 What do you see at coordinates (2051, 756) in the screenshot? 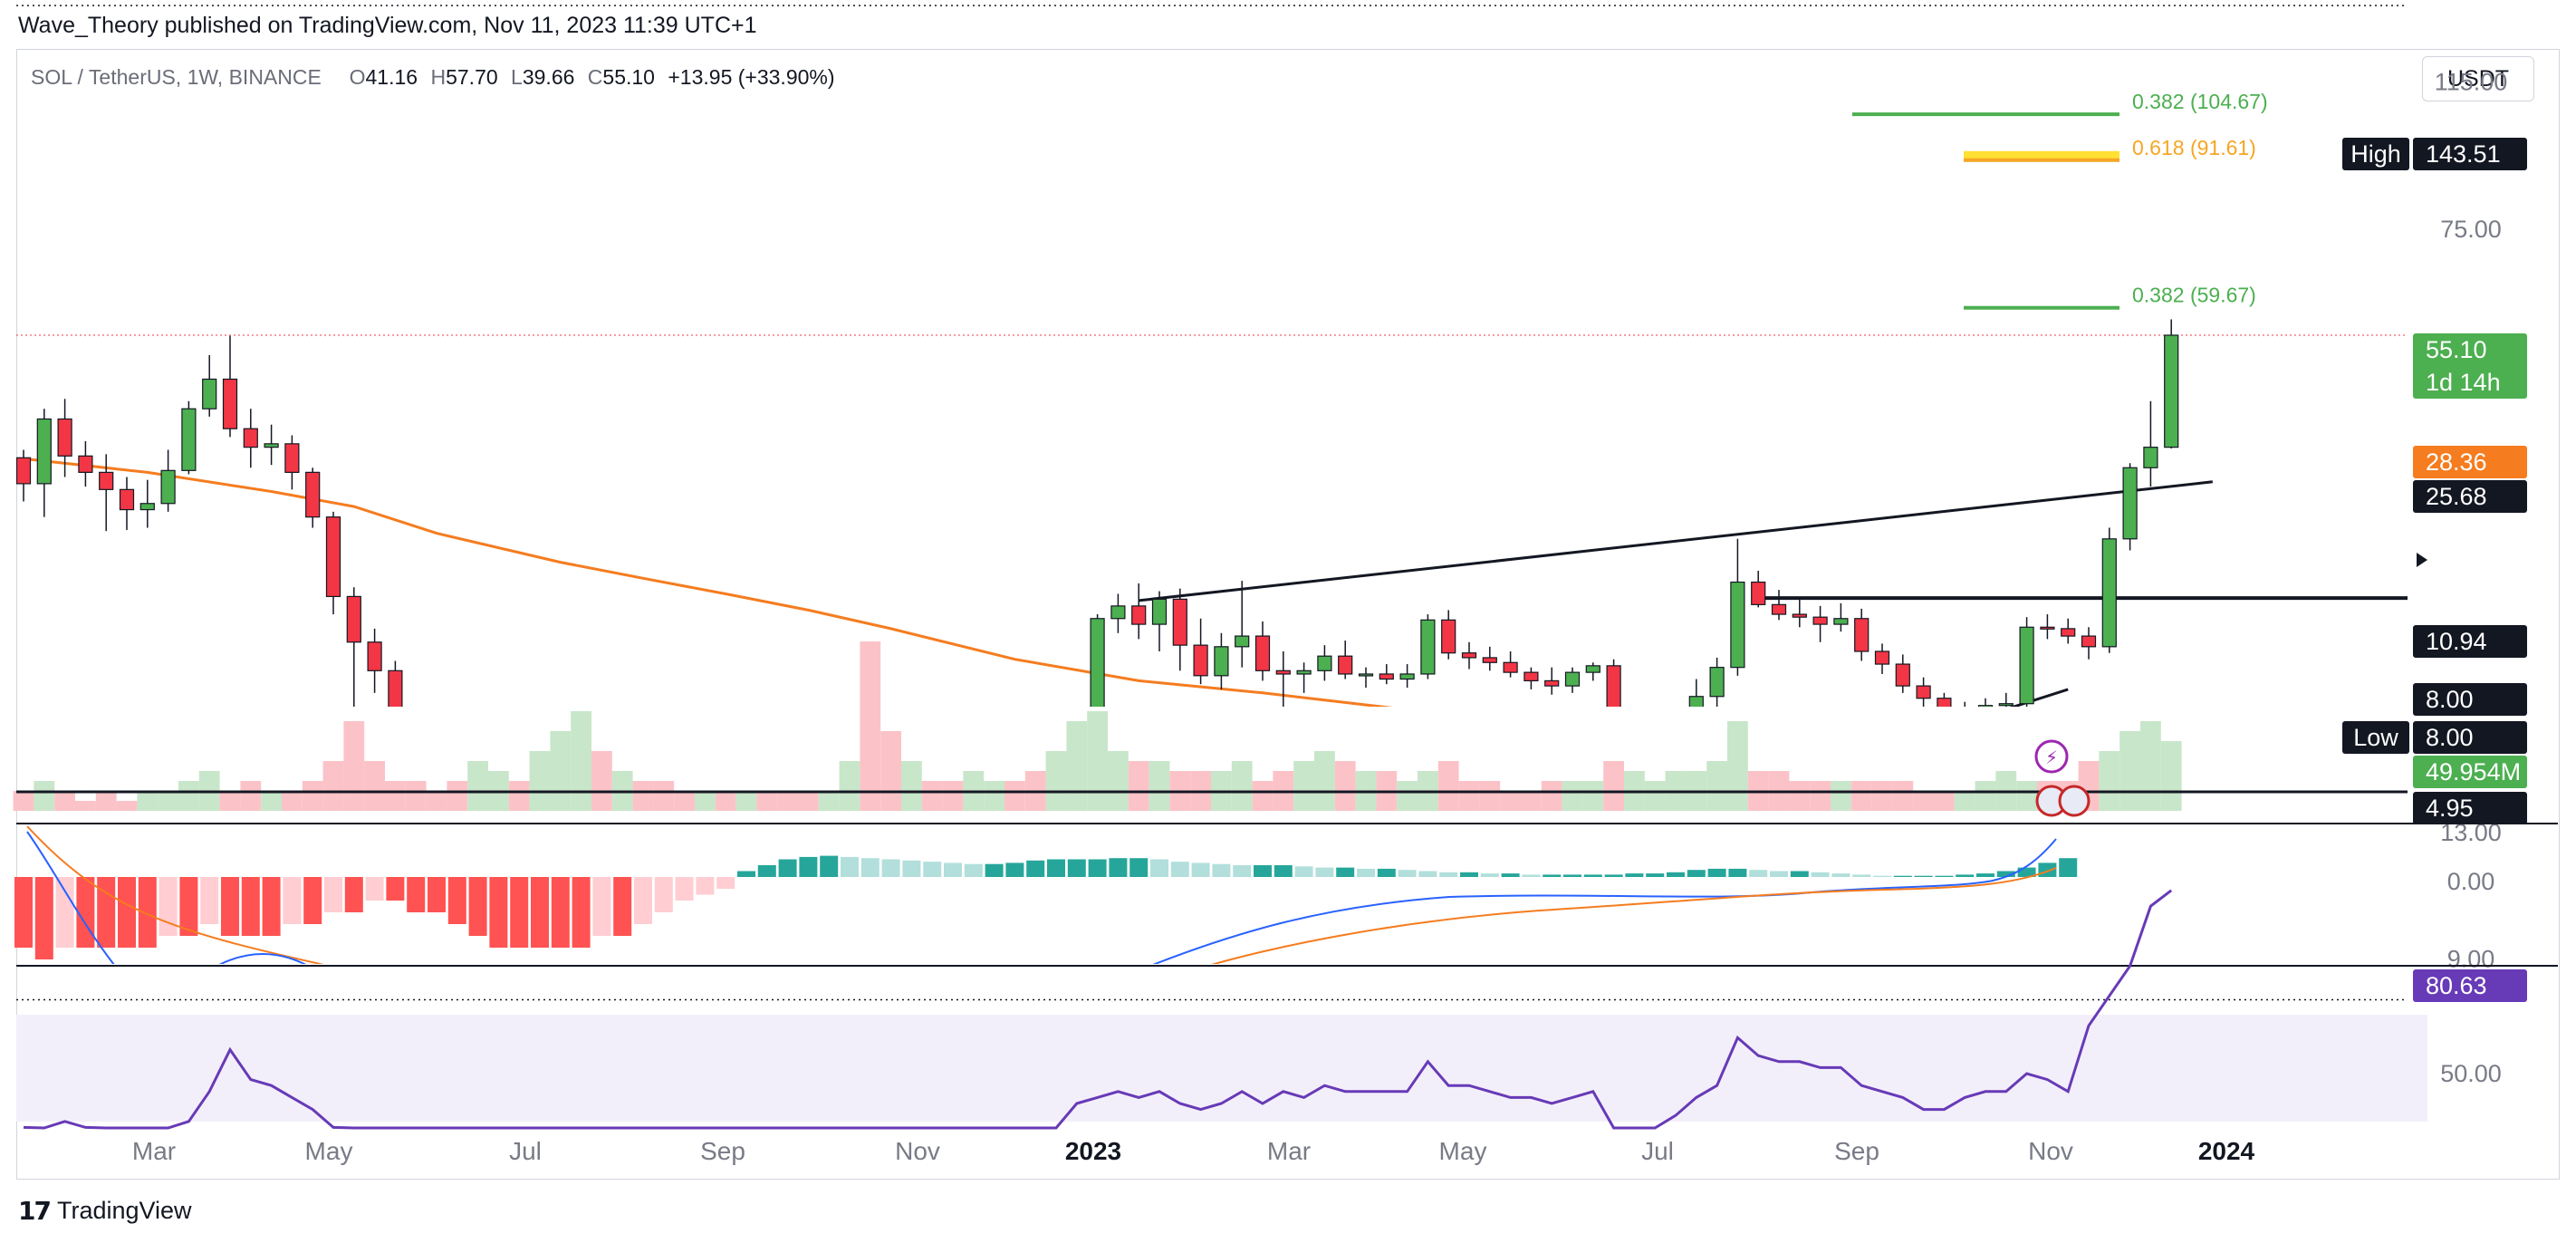
I see `event-icon` at bounding box center [2051, 756].